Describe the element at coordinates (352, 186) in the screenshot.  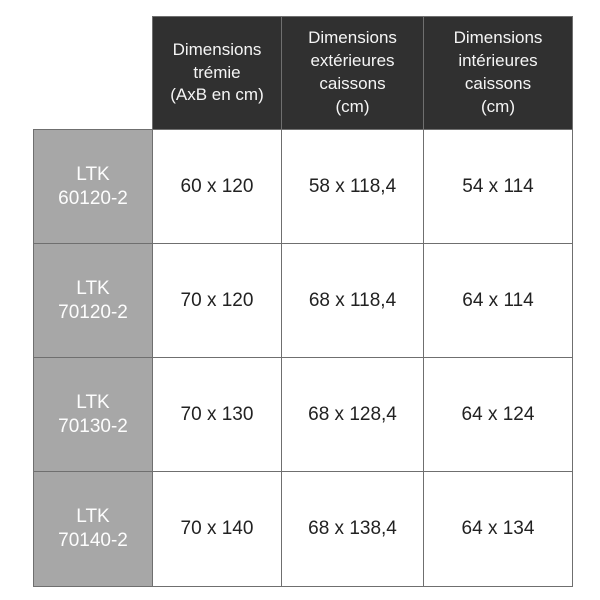
I see `cell-exterieur: 58 x 118,4` at that location.